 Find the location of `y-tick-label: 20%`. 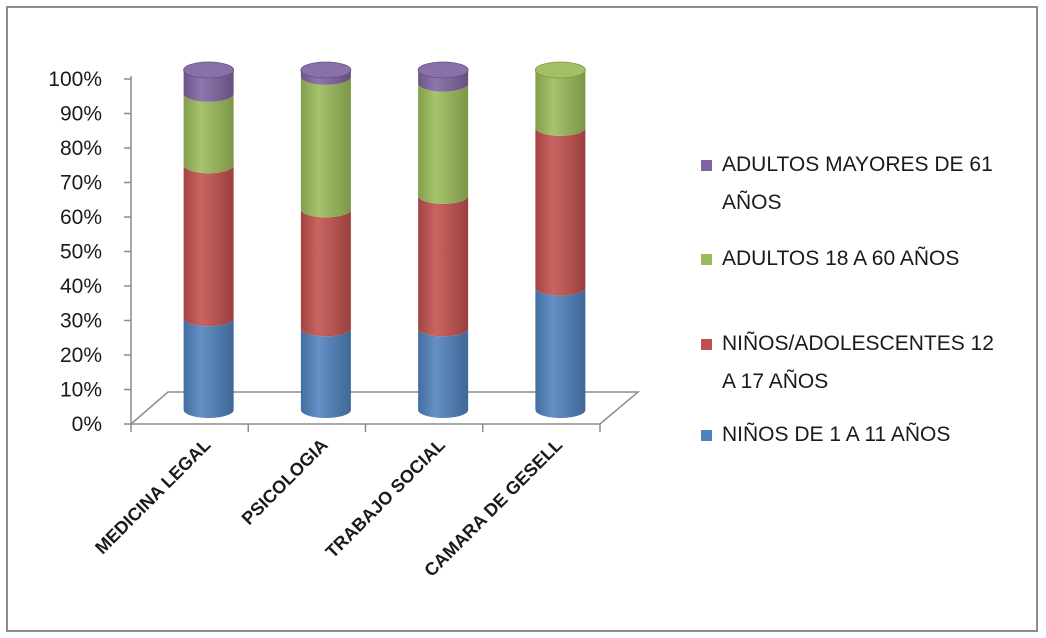

y-tick-label: 20% is located at coordinates (81, 355).